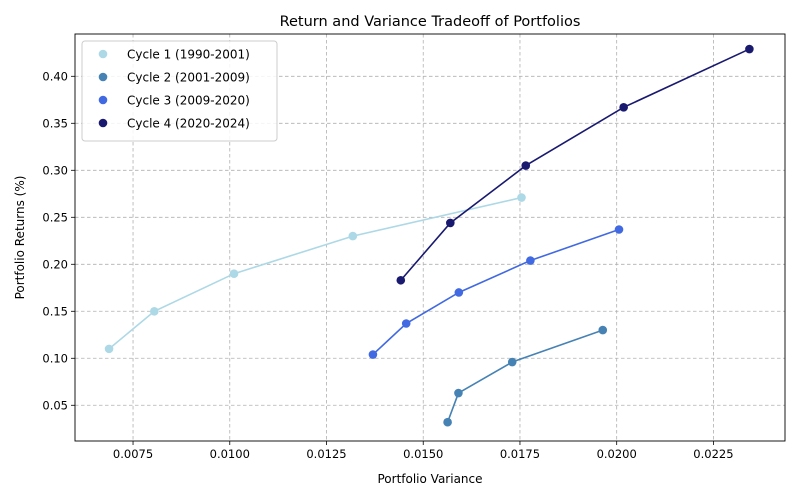  I want to click on legend-label: Cycle 3 (2009-2020), so click(188, 101).